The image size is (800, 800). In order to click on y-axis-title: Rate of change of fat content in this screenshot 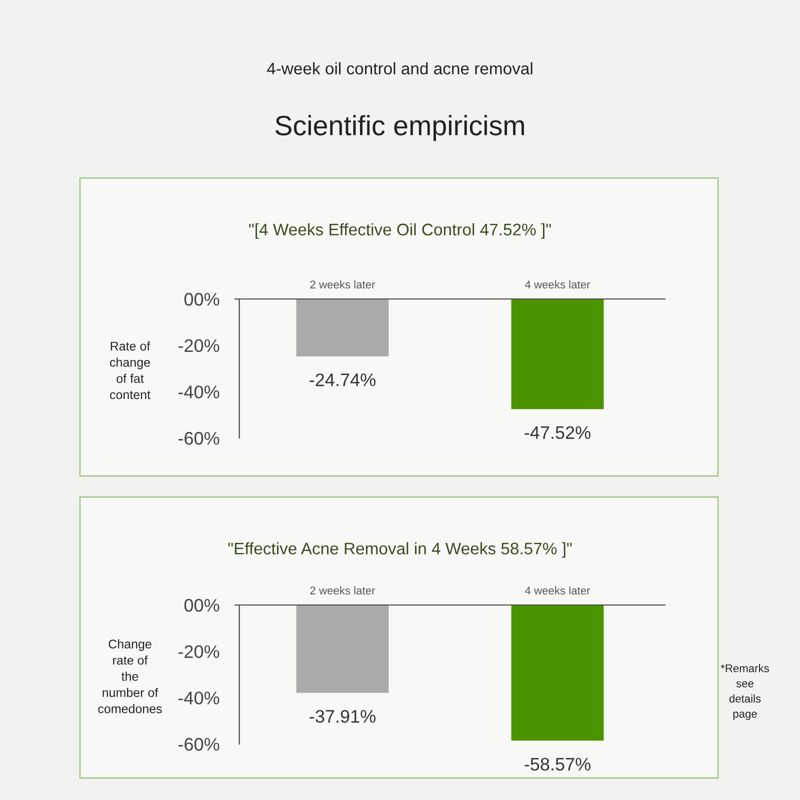, I will do `click(130, 370)`.